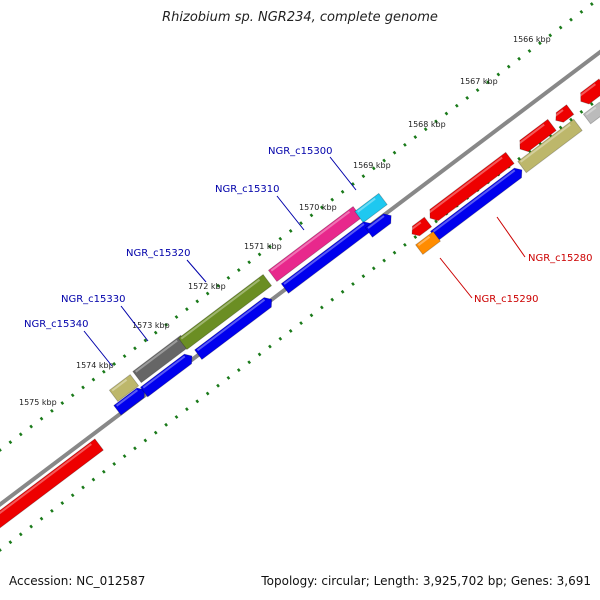 The width and height of the screenshot is (600, 600). I want to click on gene-label-ngr-c15320: NGR_c15320, so click(158, 253).